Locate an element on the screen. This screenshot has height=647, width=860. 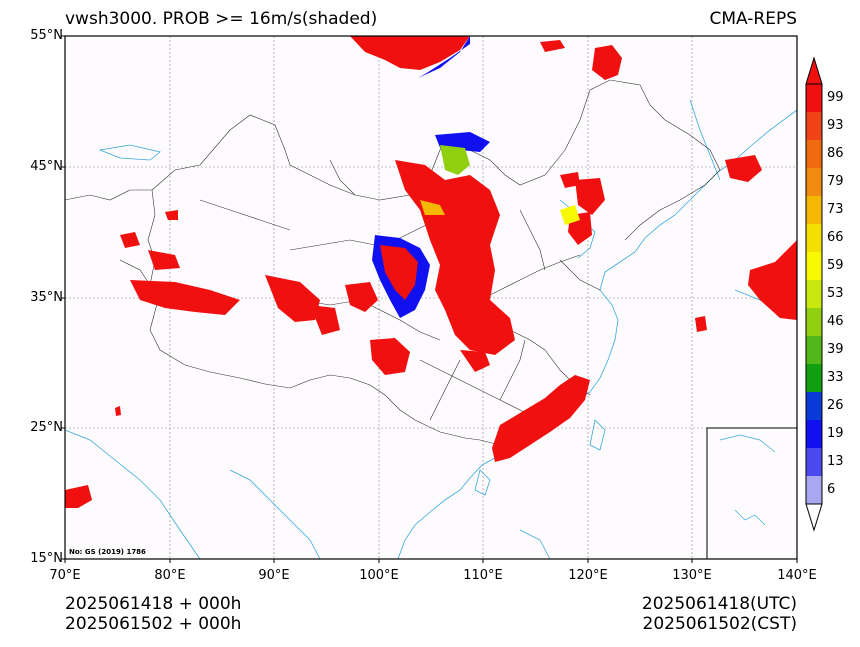
valid-time-utc: 2025061418(UTC) is located at coordinates (719, 604).